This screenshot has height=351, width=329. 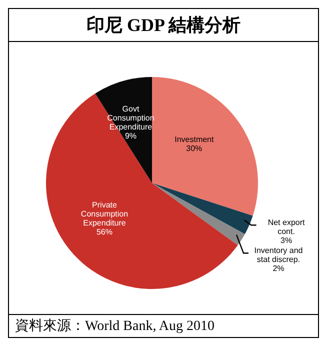 What do you see at coordinates (130, 136) in the screenshot?
I see `data-label: 9%` at bounding box center [130, 136].